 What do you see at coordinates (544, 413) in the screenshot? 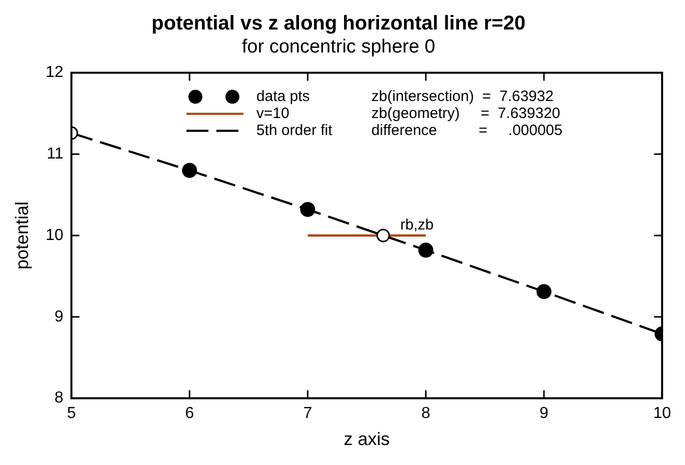
I see `x-tick-label: 9` at bounding box center [544, 413].